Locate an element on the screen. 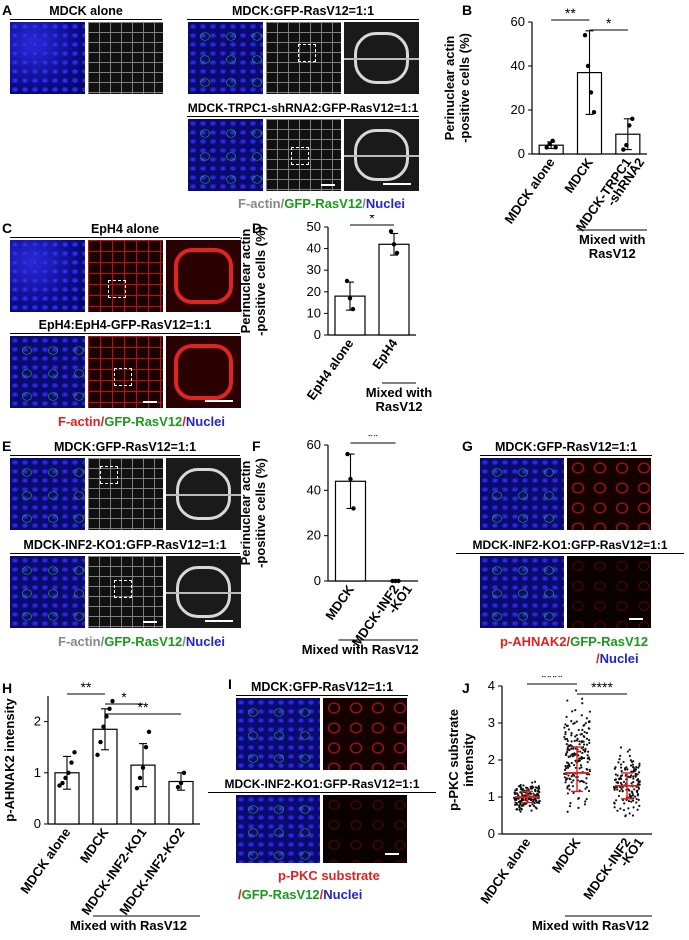 This screenshot has height=940, width=689. panel-label-e: E is located at coordinates (7, 446).